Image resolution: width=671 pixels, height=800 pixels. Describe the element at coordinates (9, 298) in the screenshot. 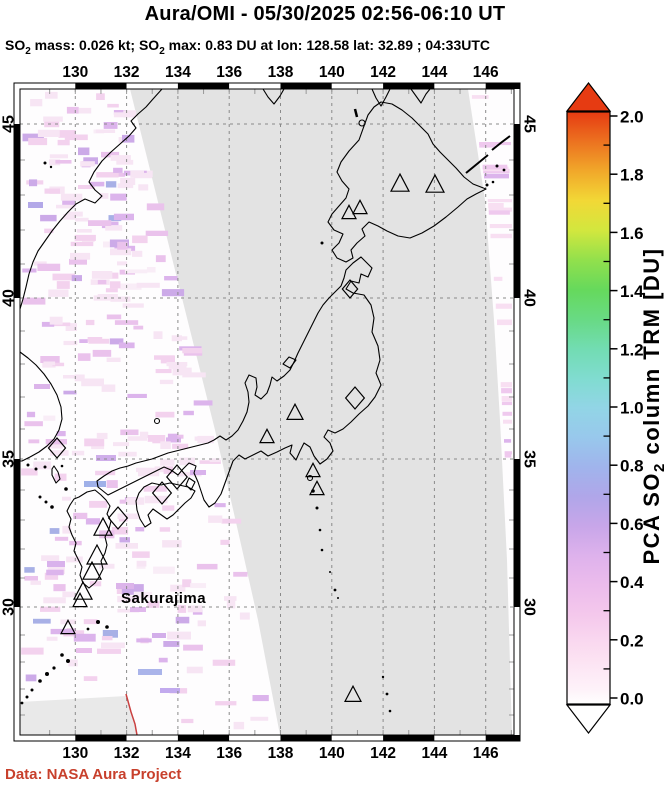

I see `latitude-tick-label-left: 40` at that location.